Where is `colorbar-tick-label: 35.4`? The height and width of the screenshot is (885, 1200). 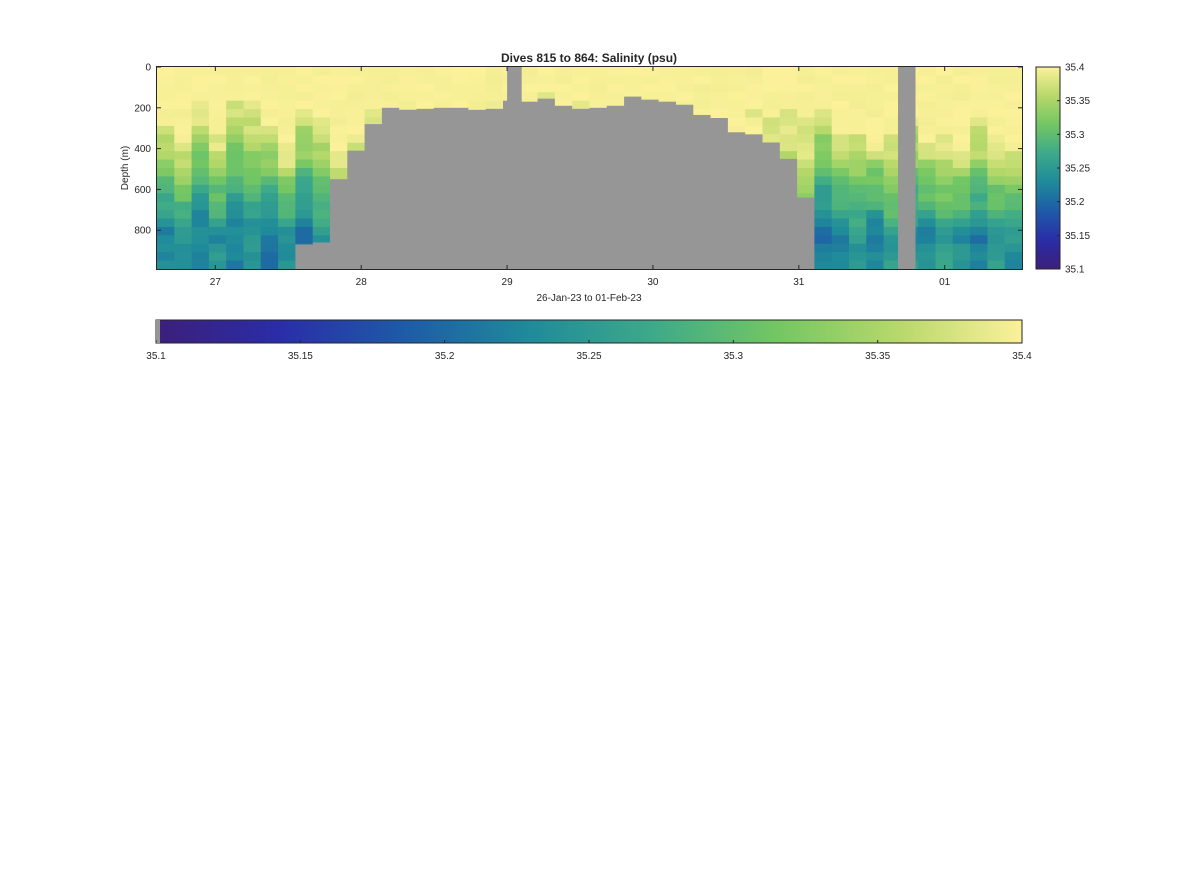
colorbar-tick-label: 35.4 is located at coordinates (1075, 68).